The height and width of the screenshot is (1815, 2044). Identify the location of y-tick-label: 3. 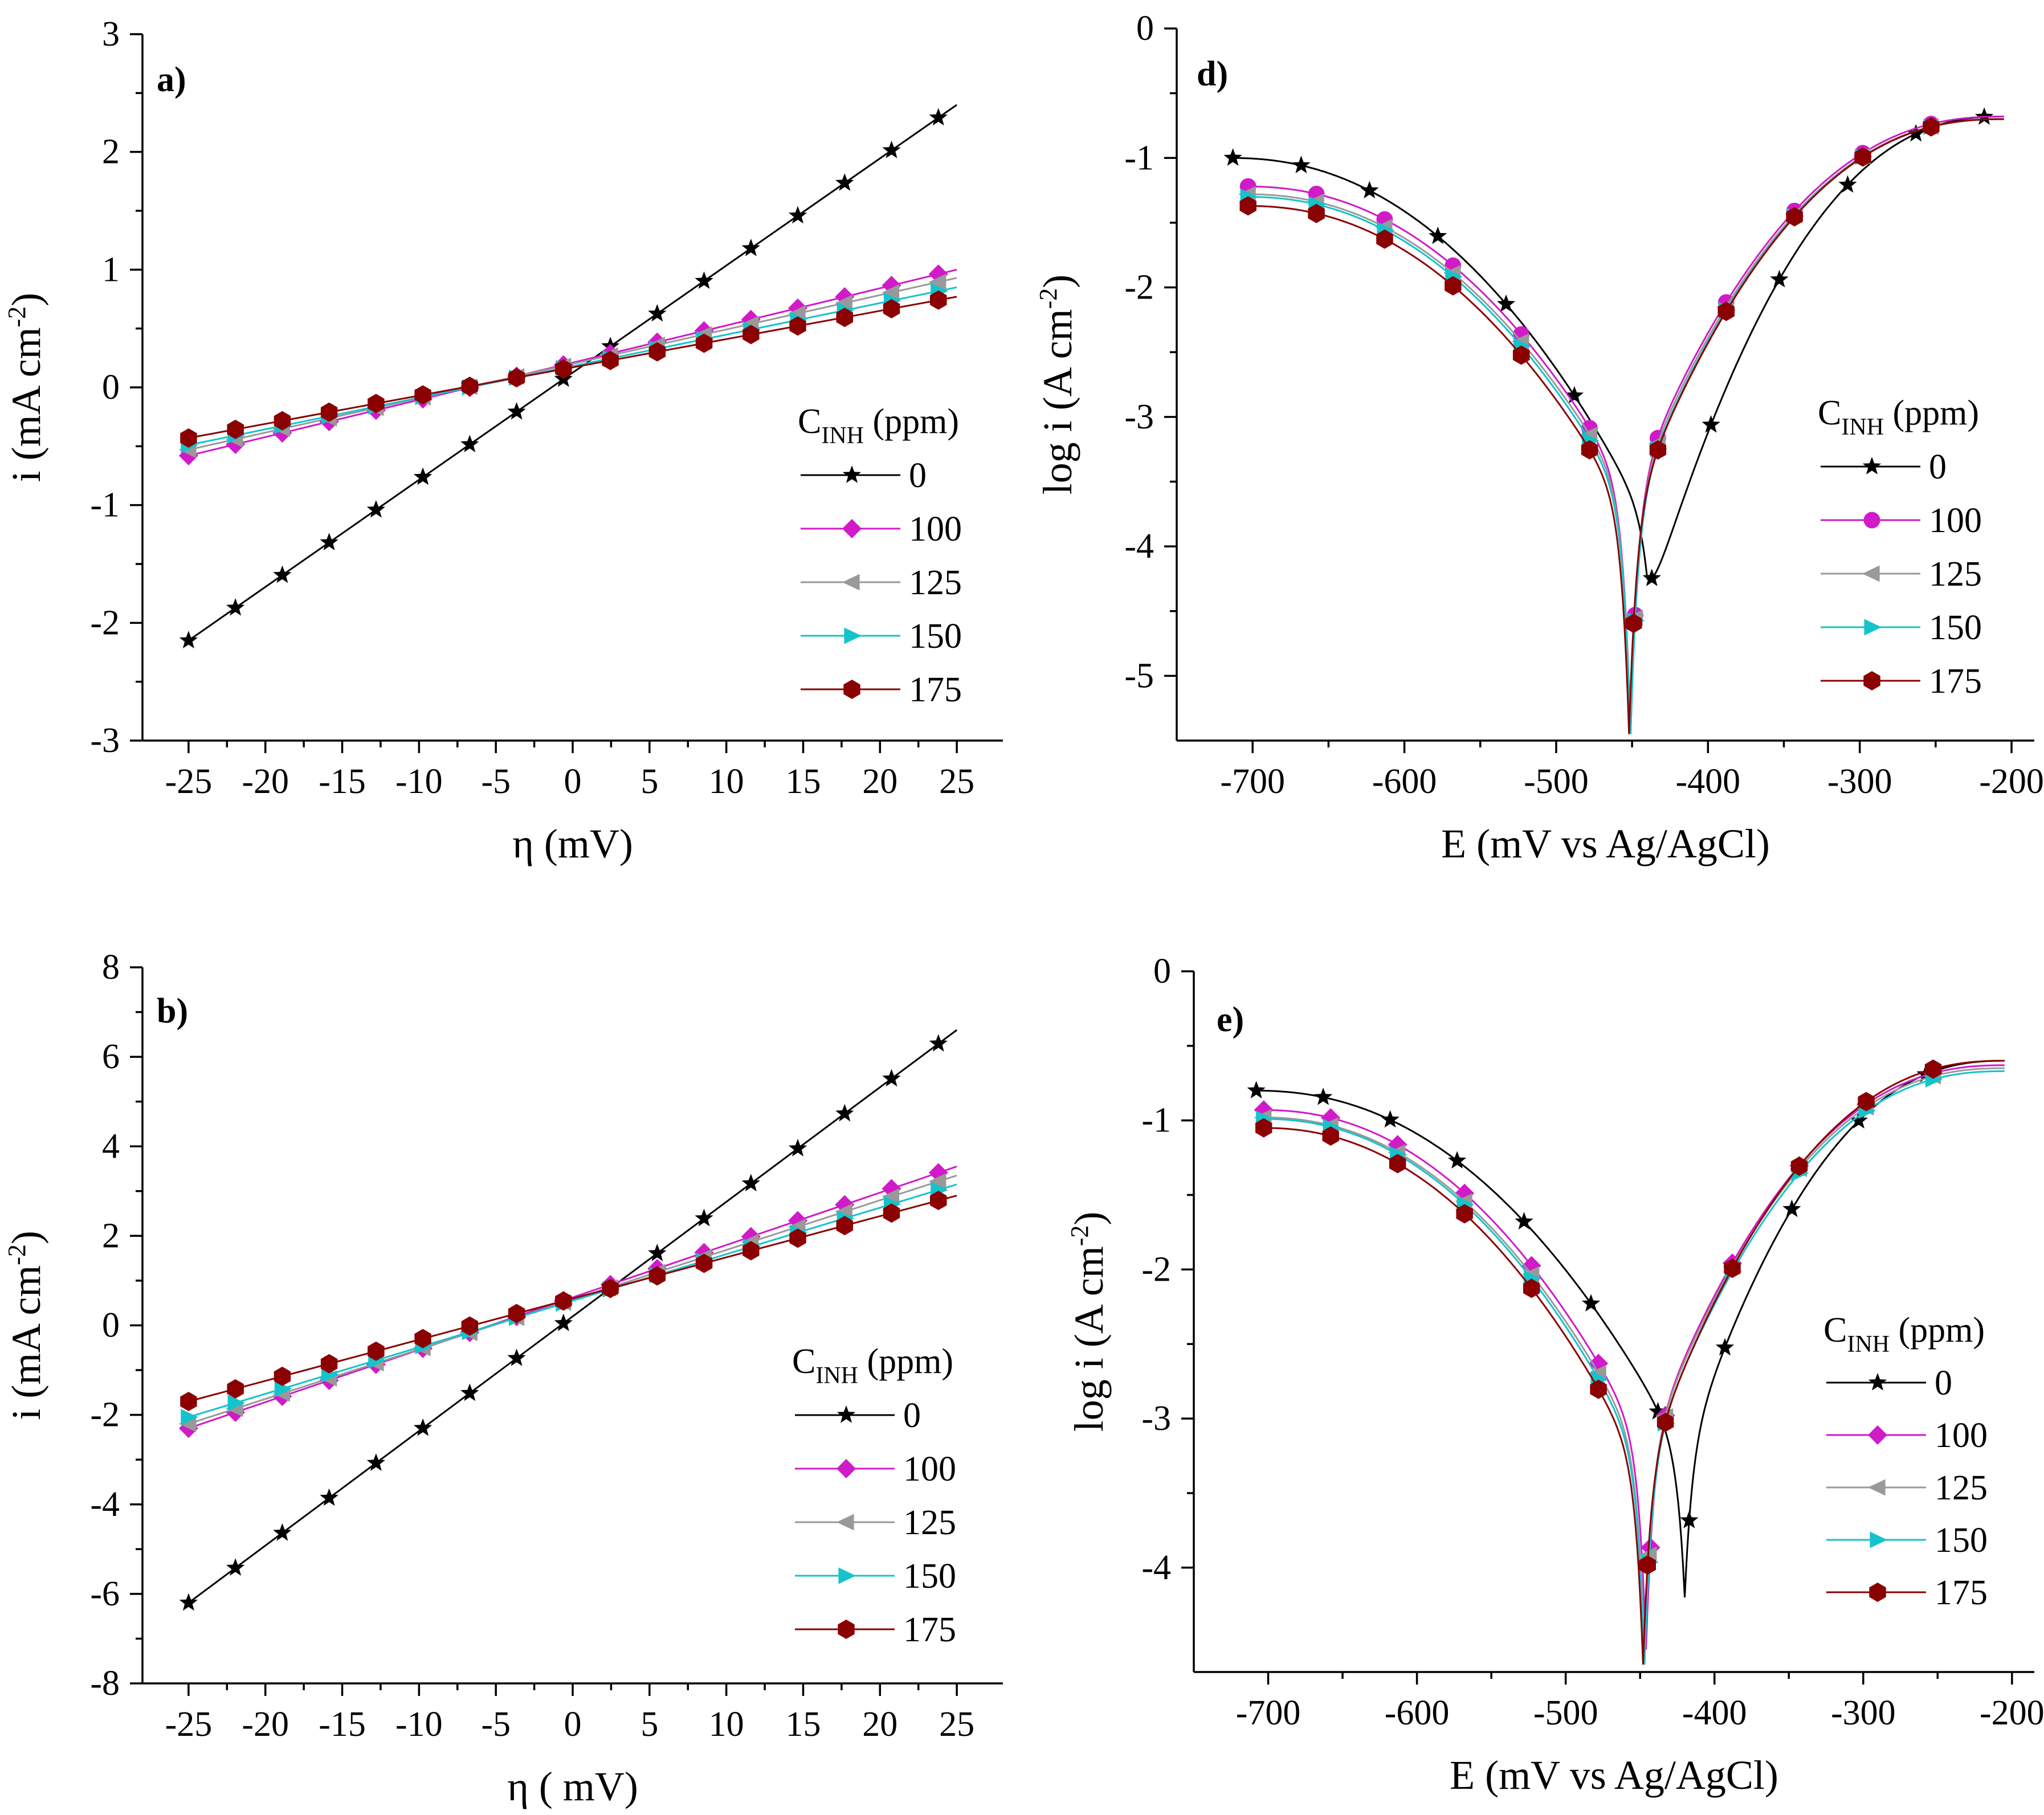
(111, 34).